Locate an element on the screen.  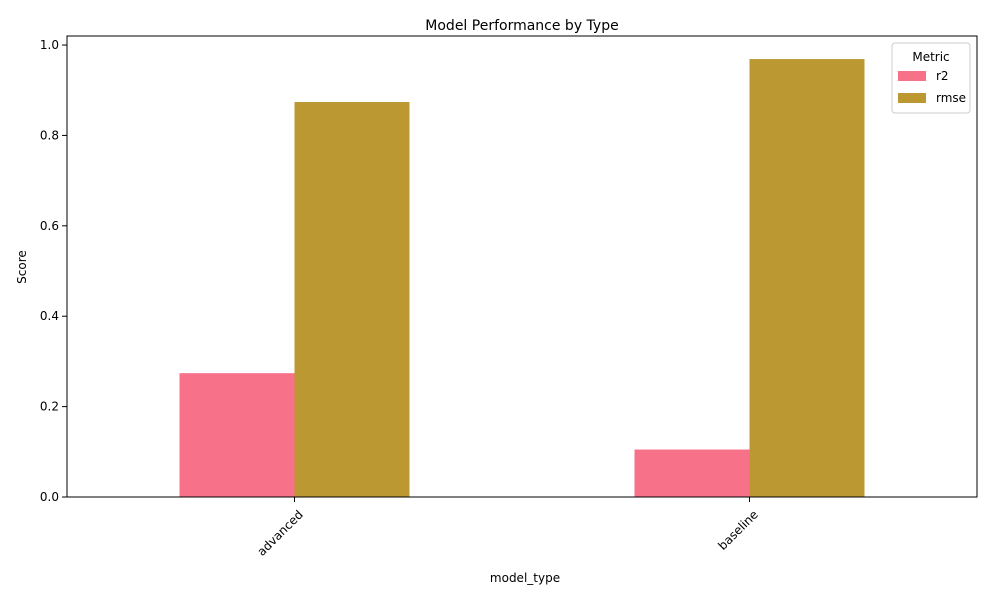
legend-label-rmse: rmse is located at coordinates (951, 98).